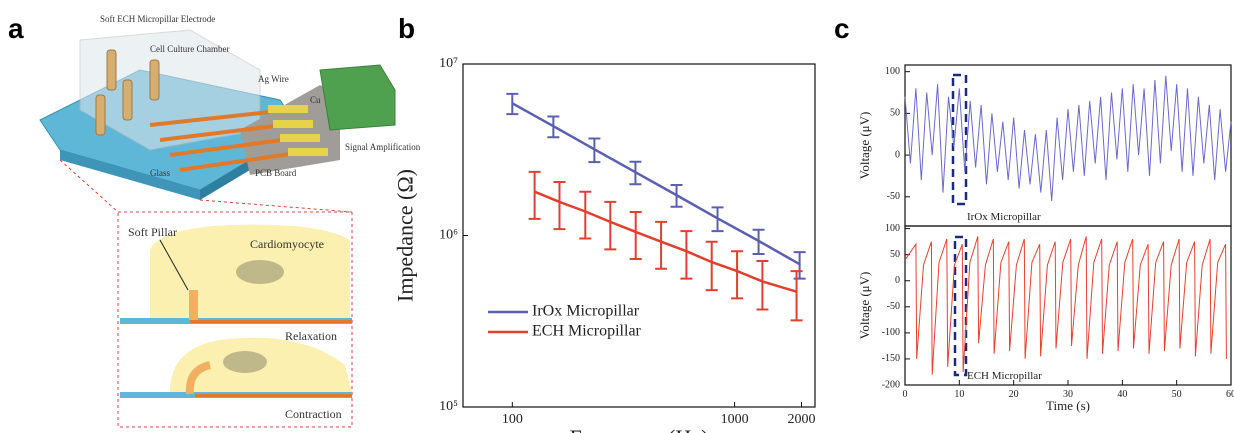 Image resolution: width=1234 pixels, height=433 pixels. Describe the element at coordinates (959, 394) in the screenshot. I see `x-tick-label: 10` at that location.